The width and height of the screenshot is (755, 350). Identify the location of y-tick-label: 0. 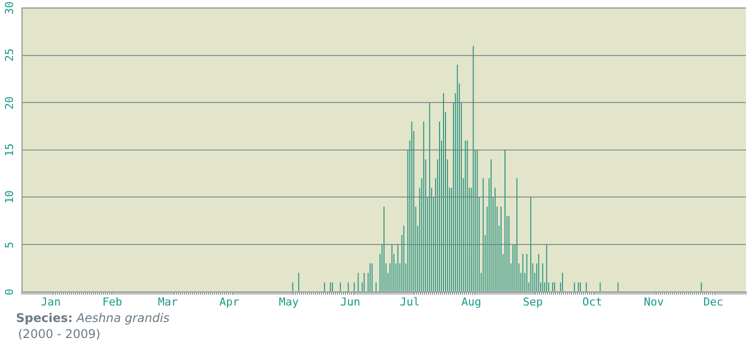
(9, 292).